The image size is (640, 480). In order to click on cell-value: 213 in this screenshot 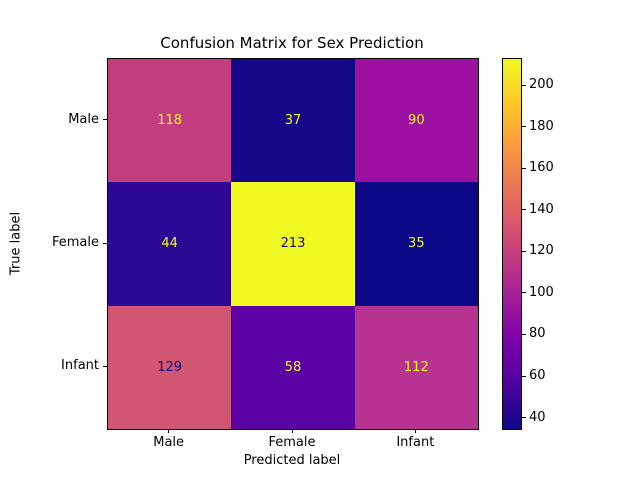, I will do `click(293, 244)`.